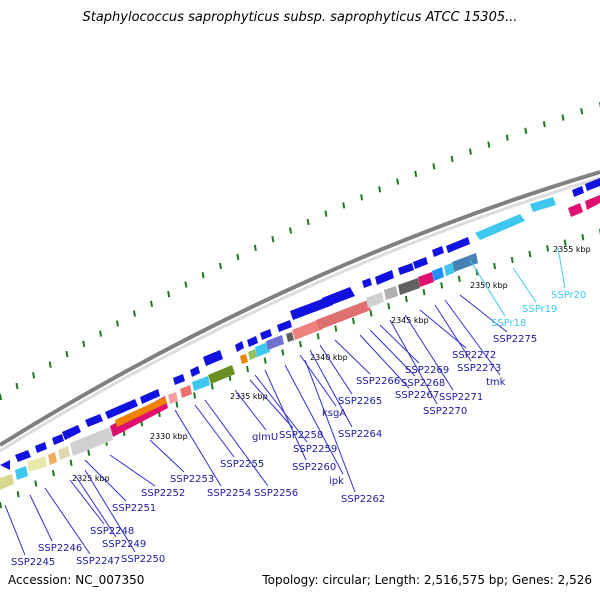  What do you see at coordinates (539, 309) in the screenshot?
I see `rna-label: SSPr19` at bounding box center [539, 309].